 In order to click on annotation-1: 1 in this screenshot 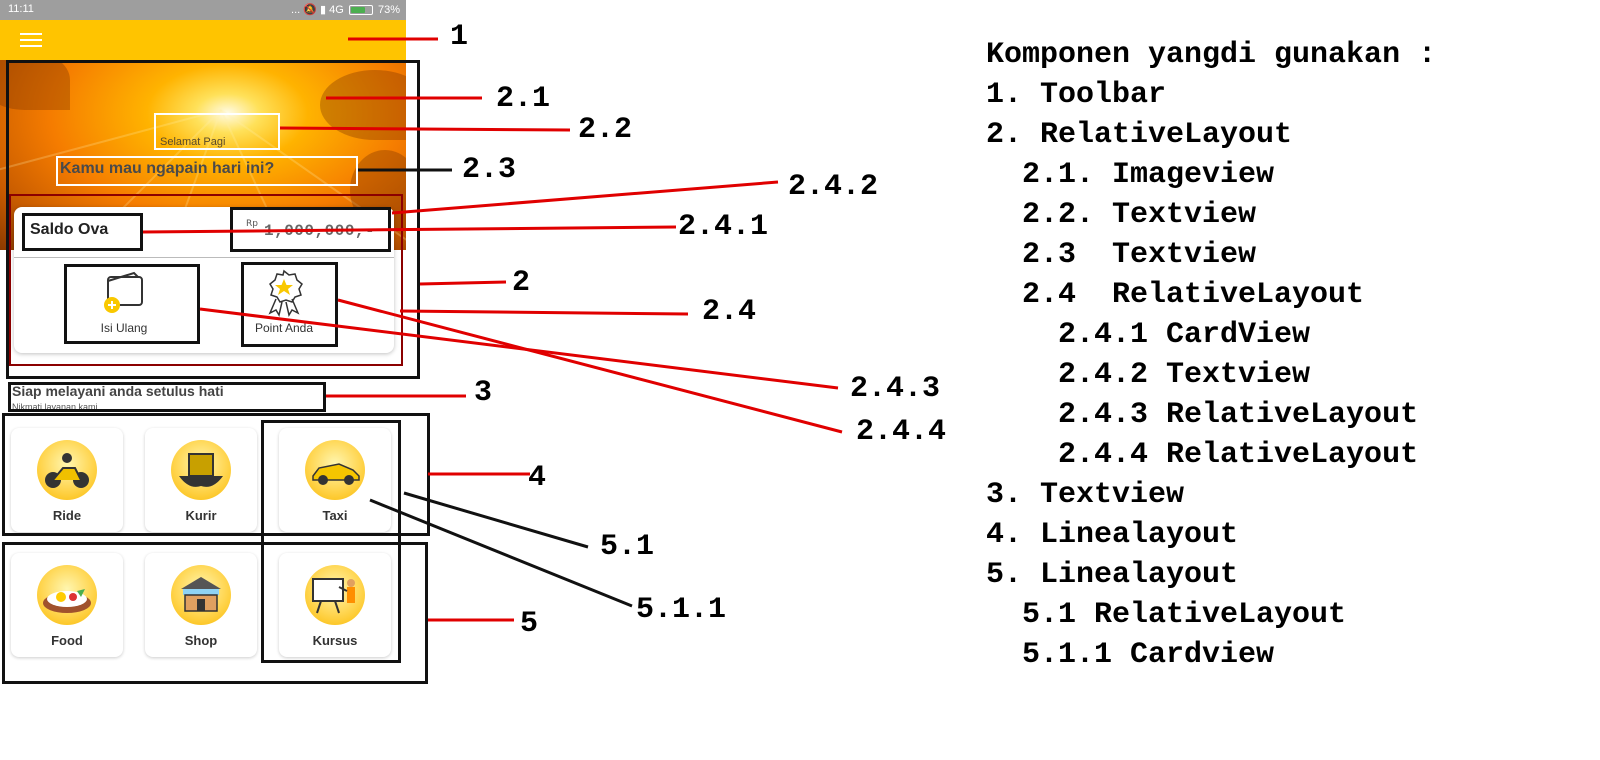, I will do `click(459, 37)`.